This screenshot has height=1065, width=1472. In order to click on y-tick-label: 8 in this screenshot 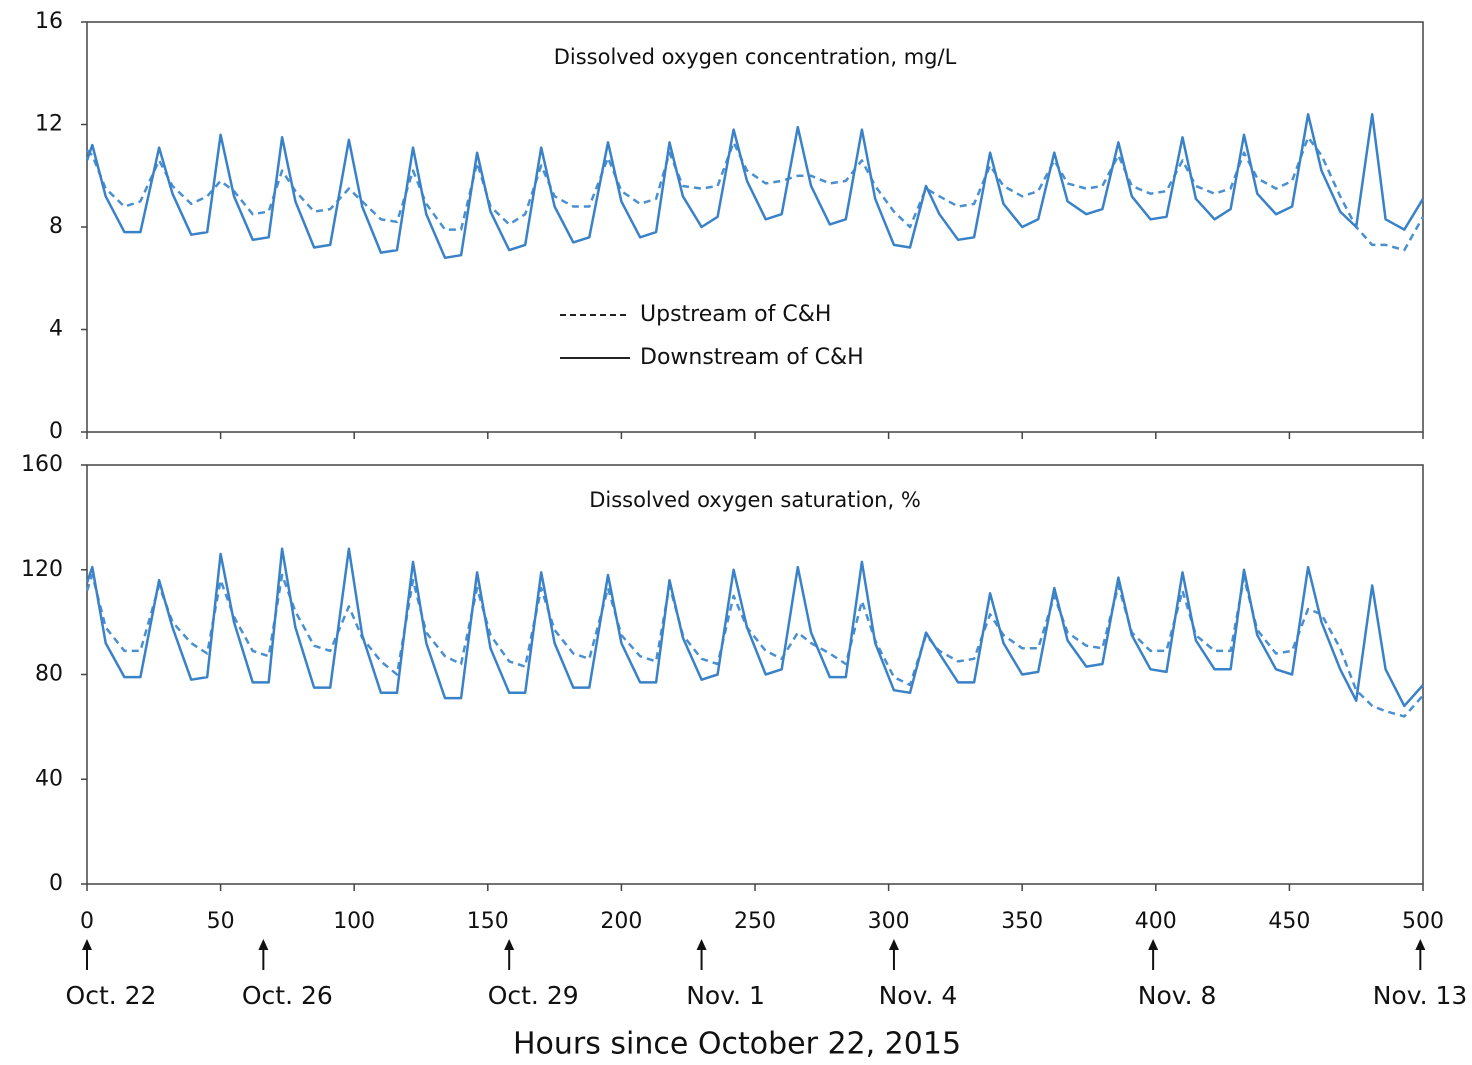, I will do `click(56, 226)`.